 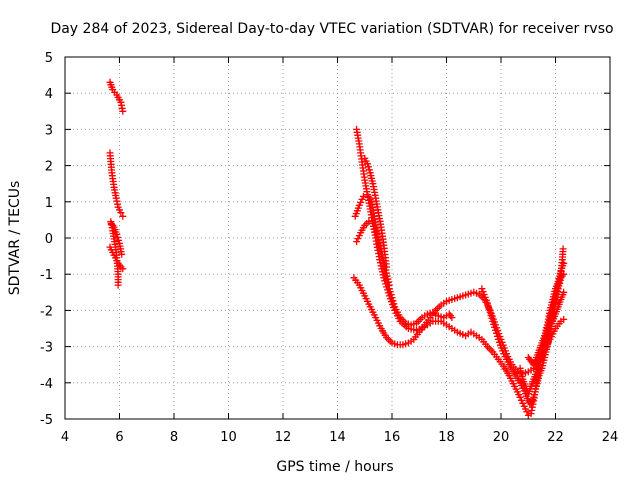 I want to click on x-tick-label: 8, so click(x=174, y=437).